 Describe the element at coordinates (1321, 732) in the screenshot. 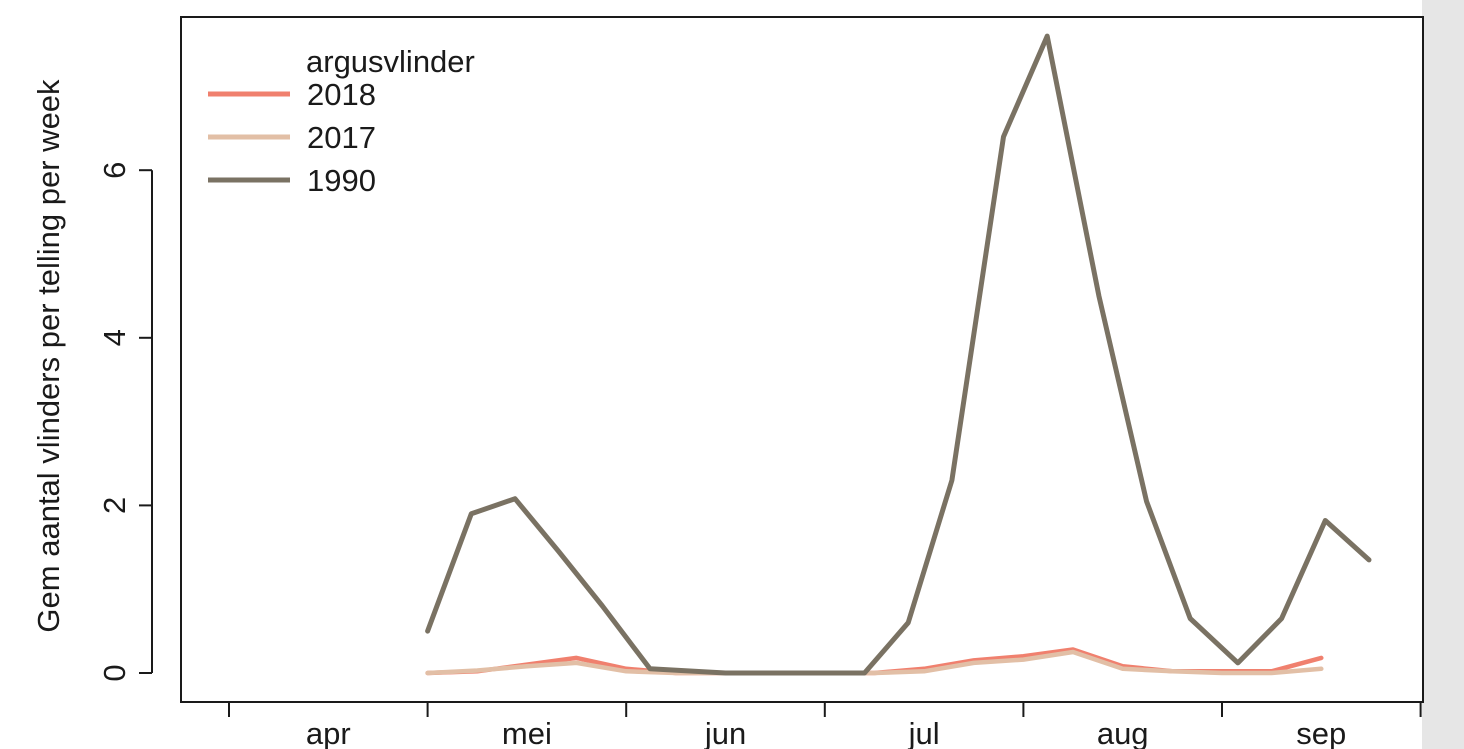

I see `x-tick-label: sep` at that location.